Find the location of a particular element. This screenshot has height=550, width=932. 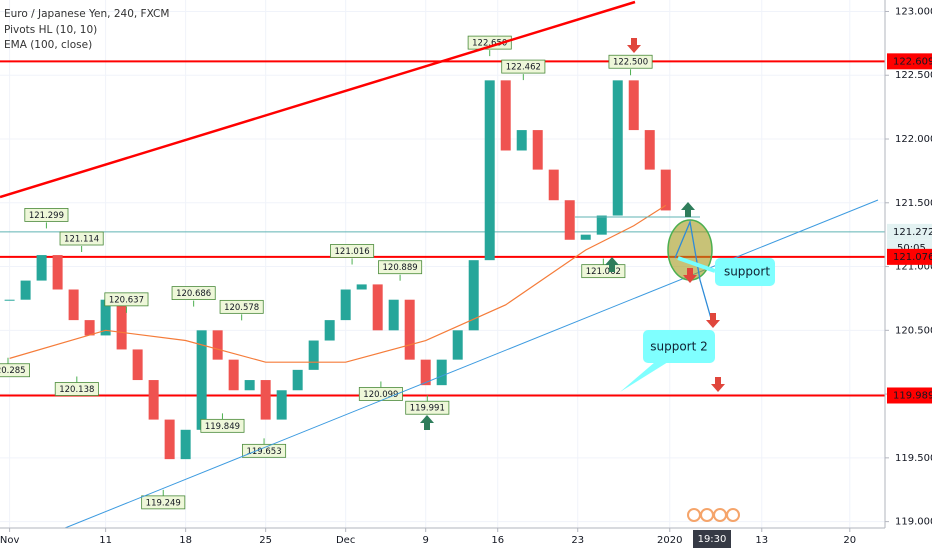

pivot-label: 120.637 is located at coordinates (126, 300).